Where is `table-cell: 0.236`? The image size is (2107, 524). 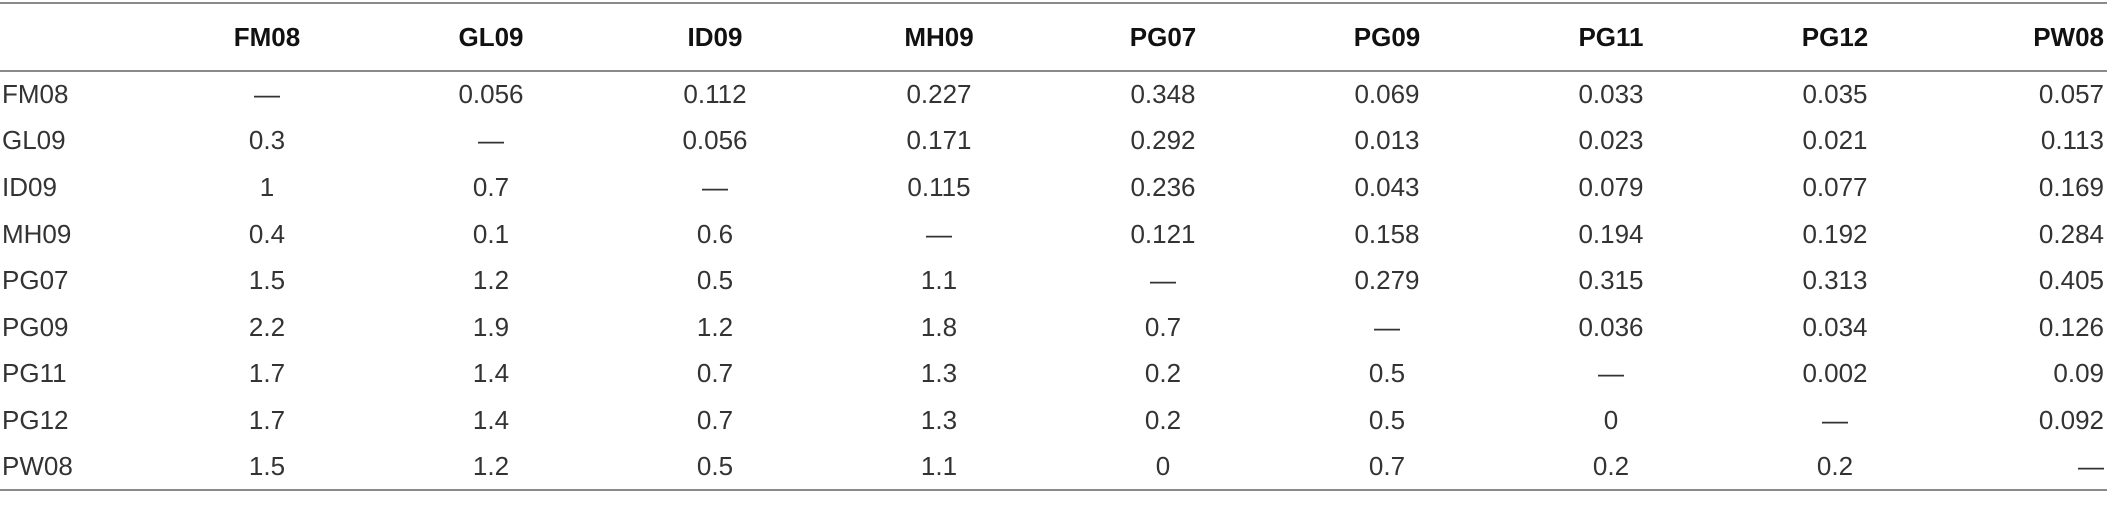 table-cell: 0.236 is located at coordinates (1163, 186).